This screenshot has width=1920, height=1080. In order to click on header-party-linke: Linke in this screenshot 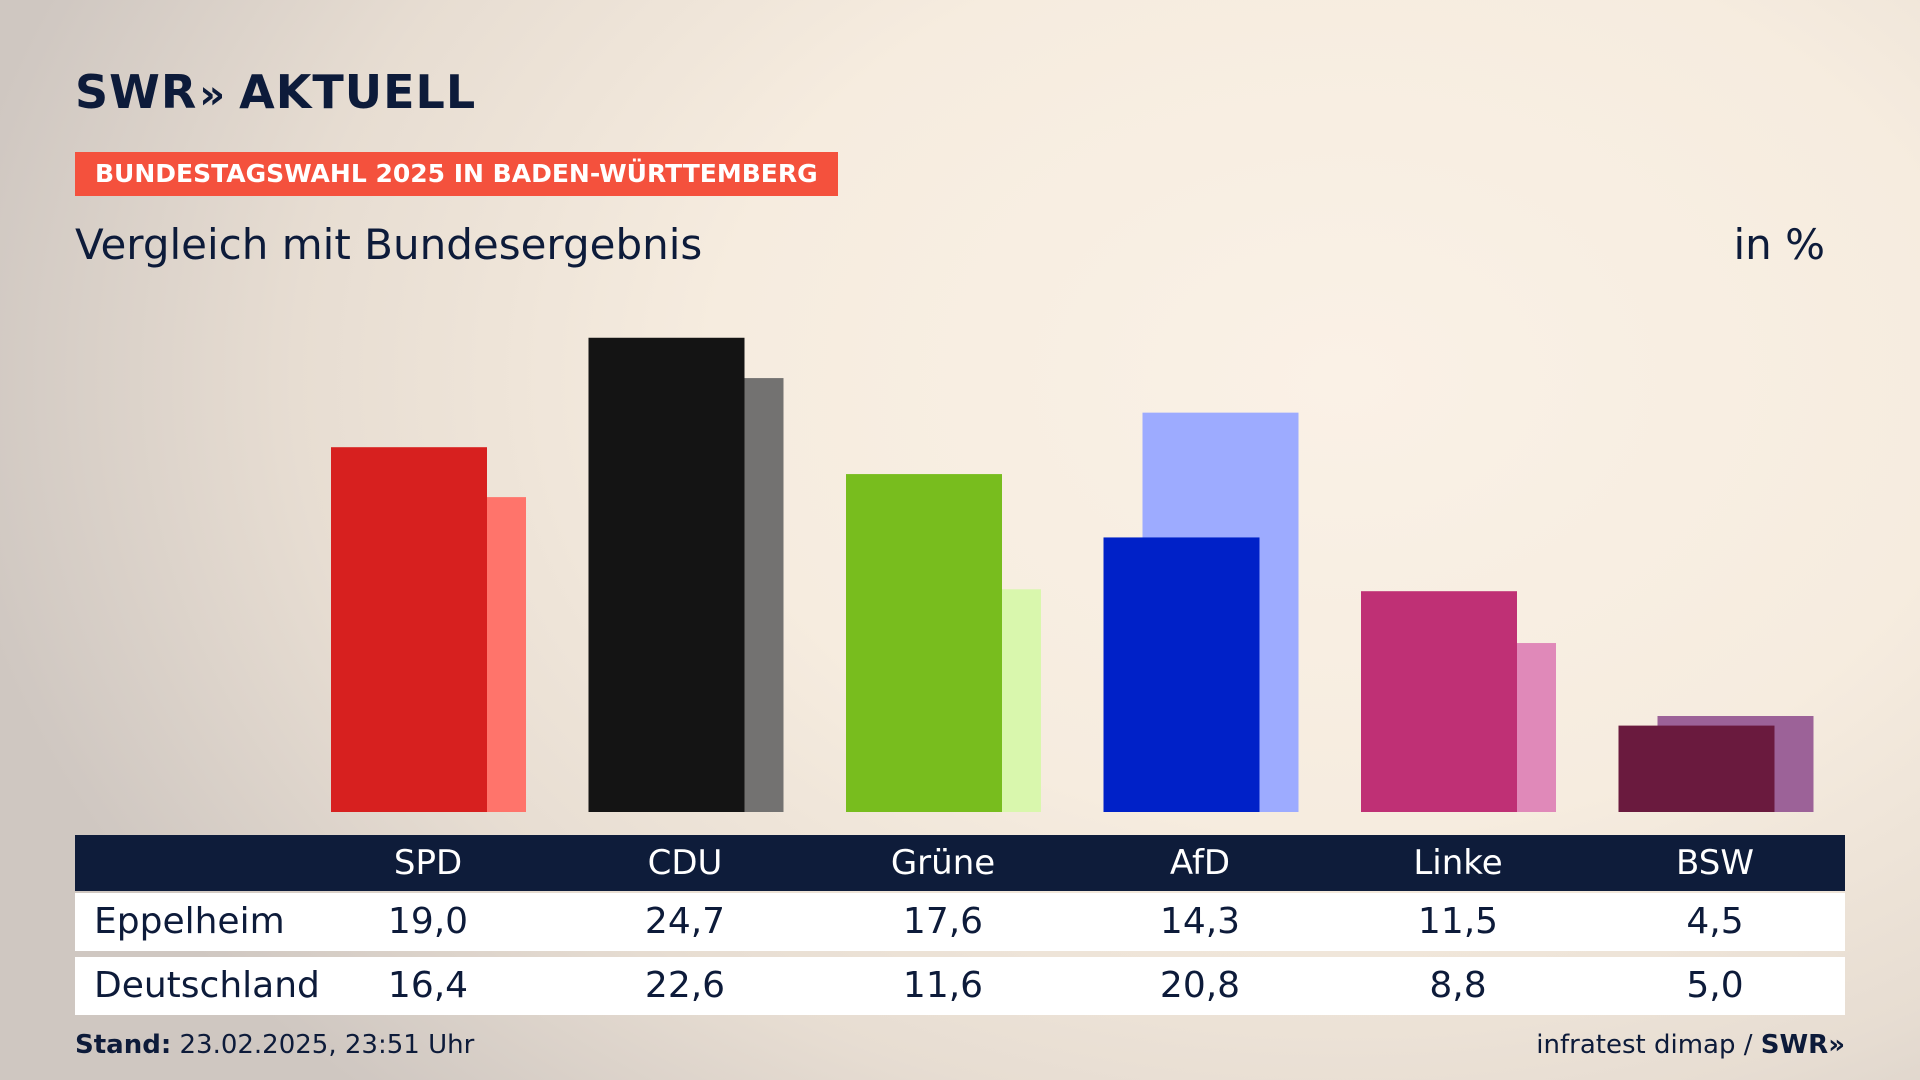, I will do `click(1458, 863)`.